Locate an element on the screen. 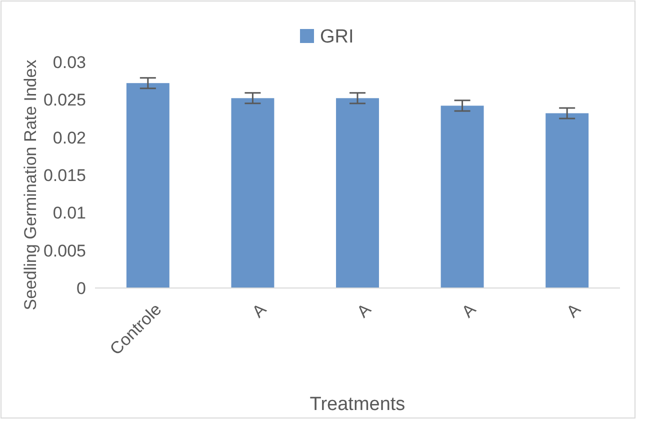 The height and width of the screenshot is (423, 646). y-tick-label: 0.03 is located at coordinates (69, 62).